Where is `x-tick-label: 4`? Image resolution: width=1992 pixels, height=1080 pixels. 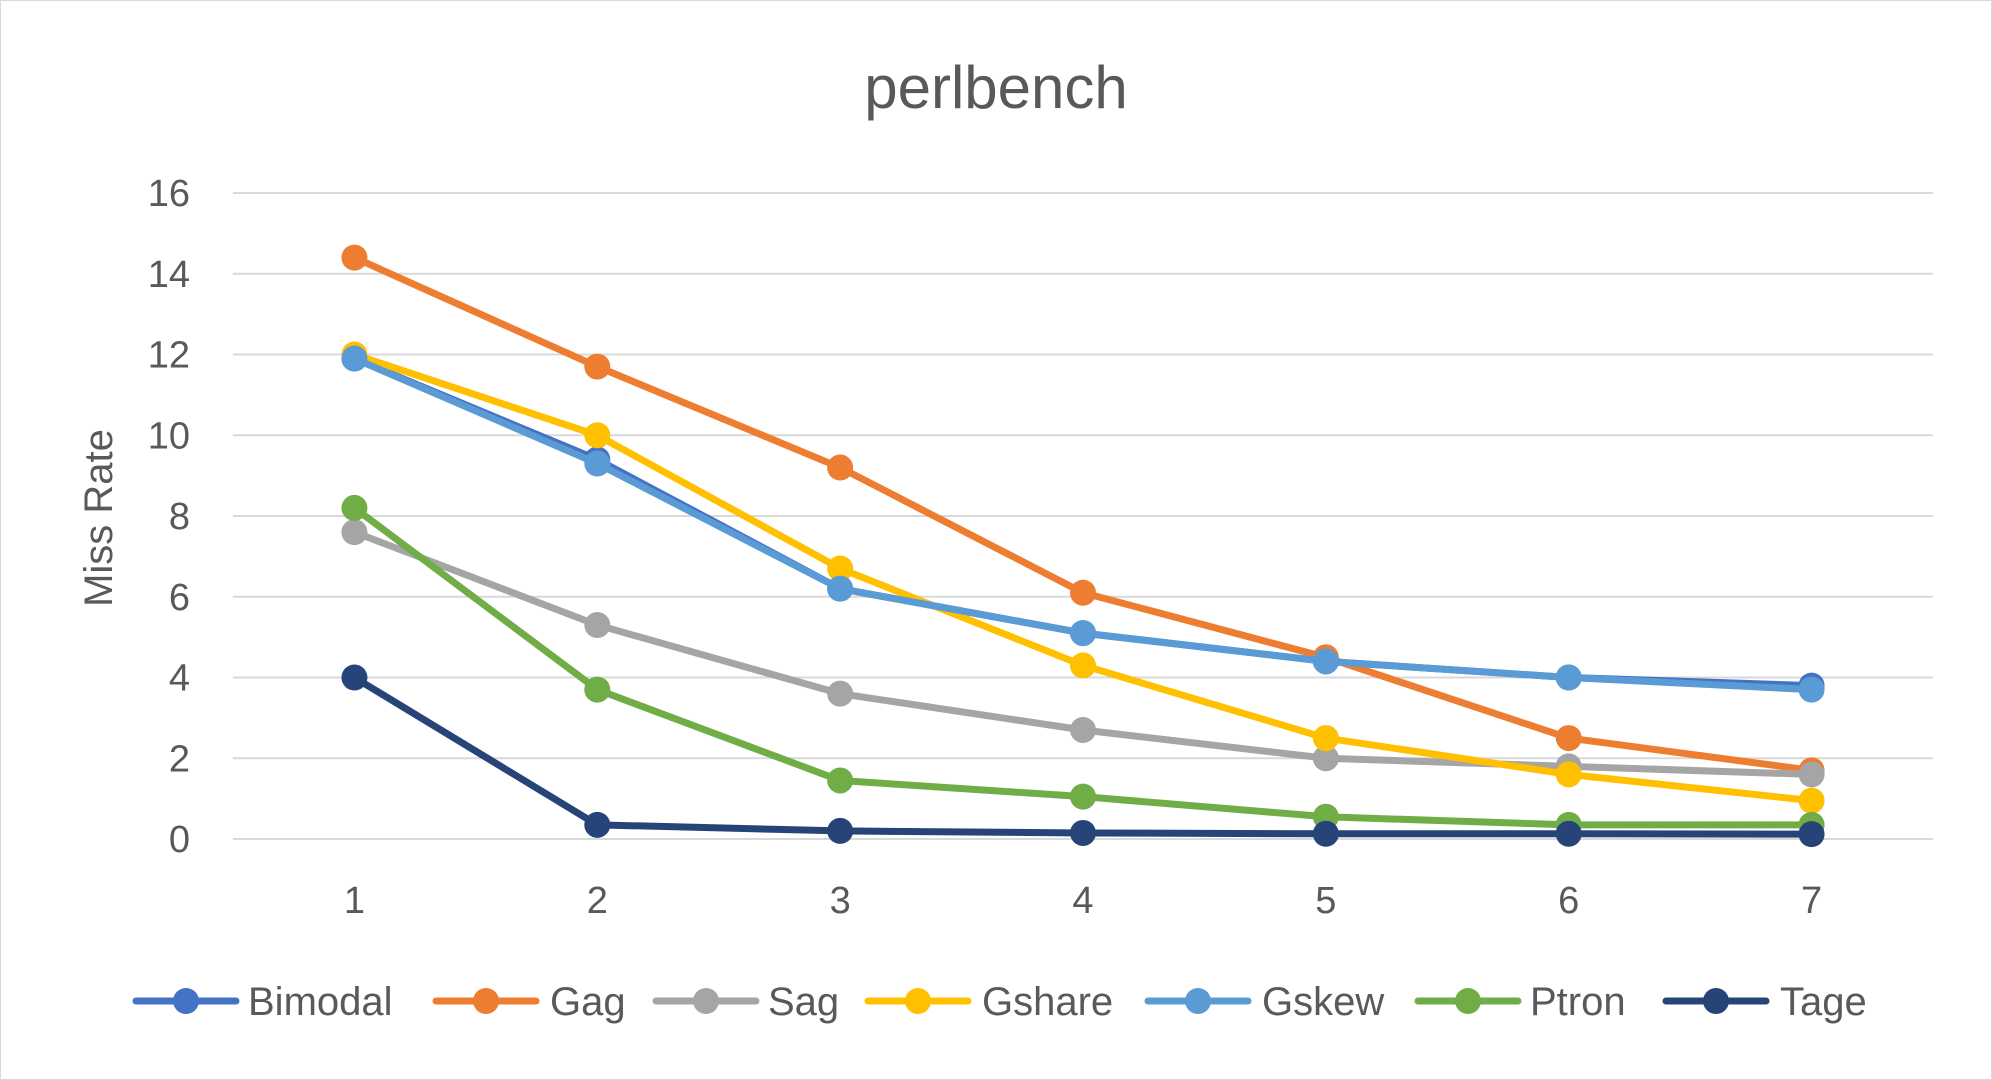
x-tick-label: 4 is located at coordinates (1082, 901).